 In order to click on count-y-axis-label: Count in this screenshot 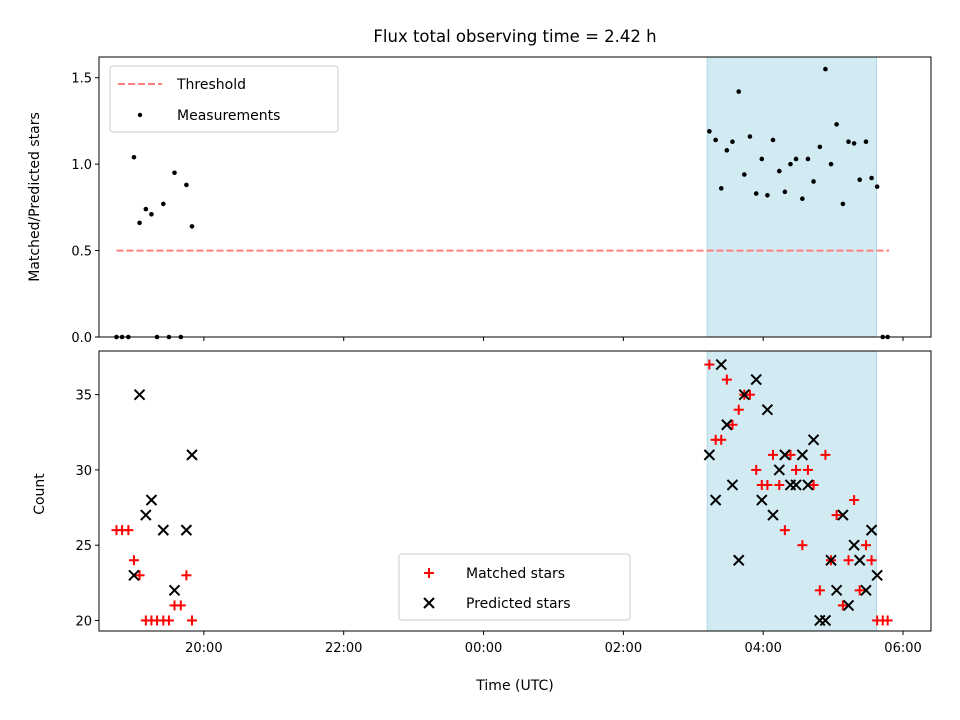, I will do `click(40, 494)`.